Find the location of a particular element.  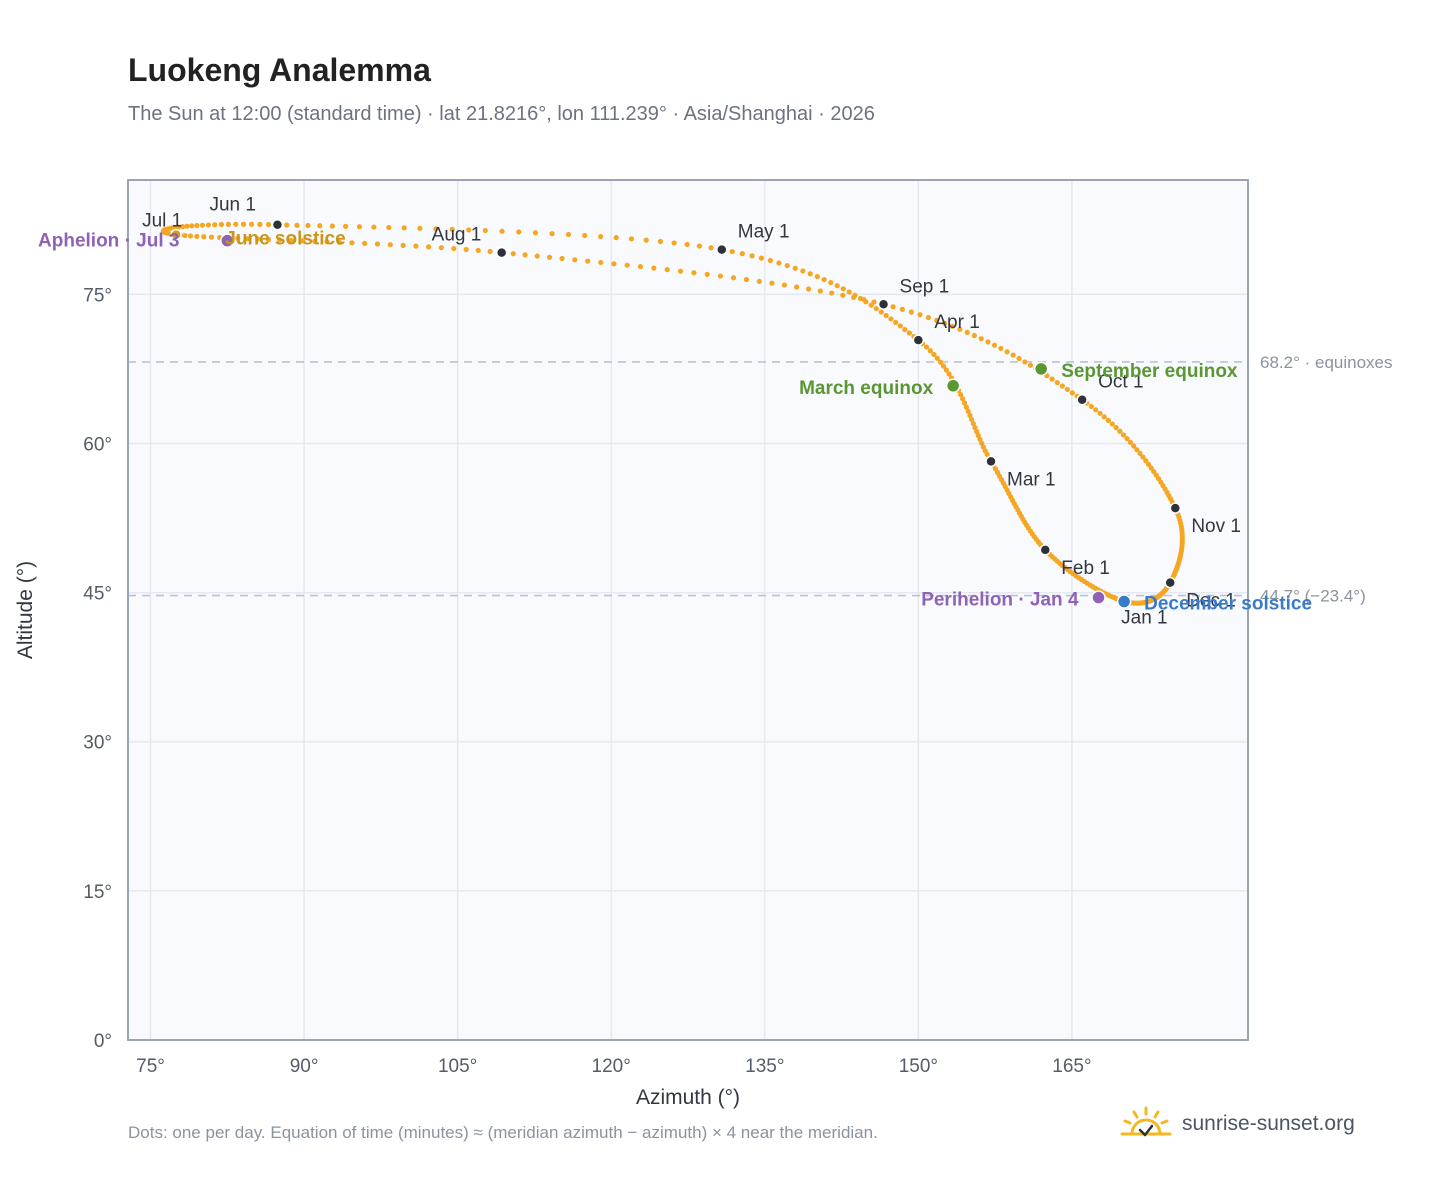

brand: sunrise-sunset.org is located at coordinates (1236, 1124).